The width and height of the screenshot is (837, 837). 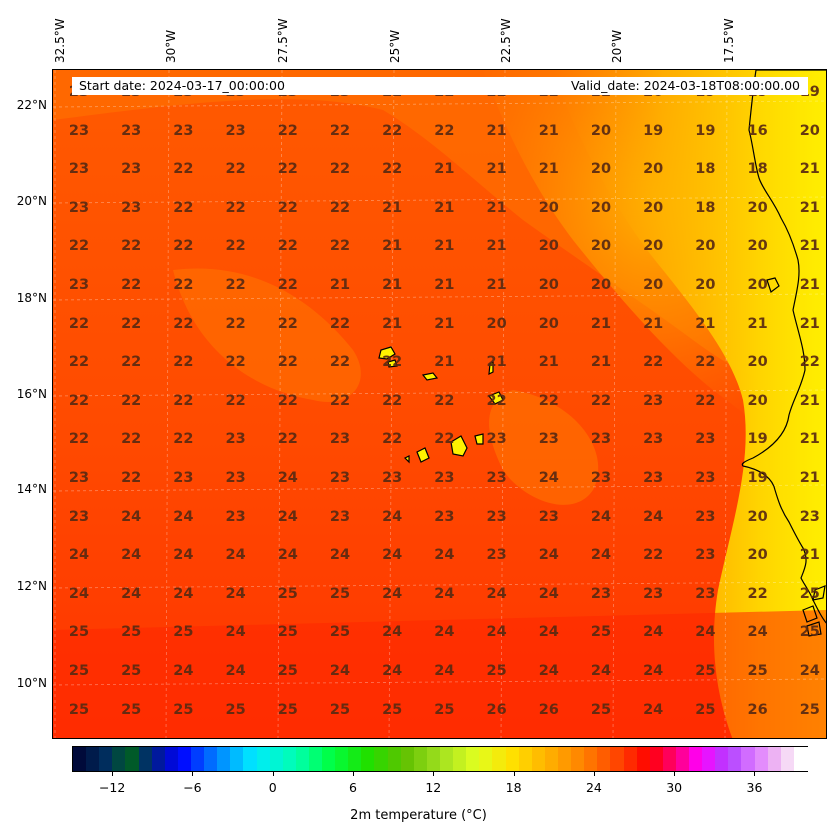 What do you see at coordinates (272, 787) in the screenshot?
I see `colorbar-tick-label: 0` at bounding box center [272, 787].